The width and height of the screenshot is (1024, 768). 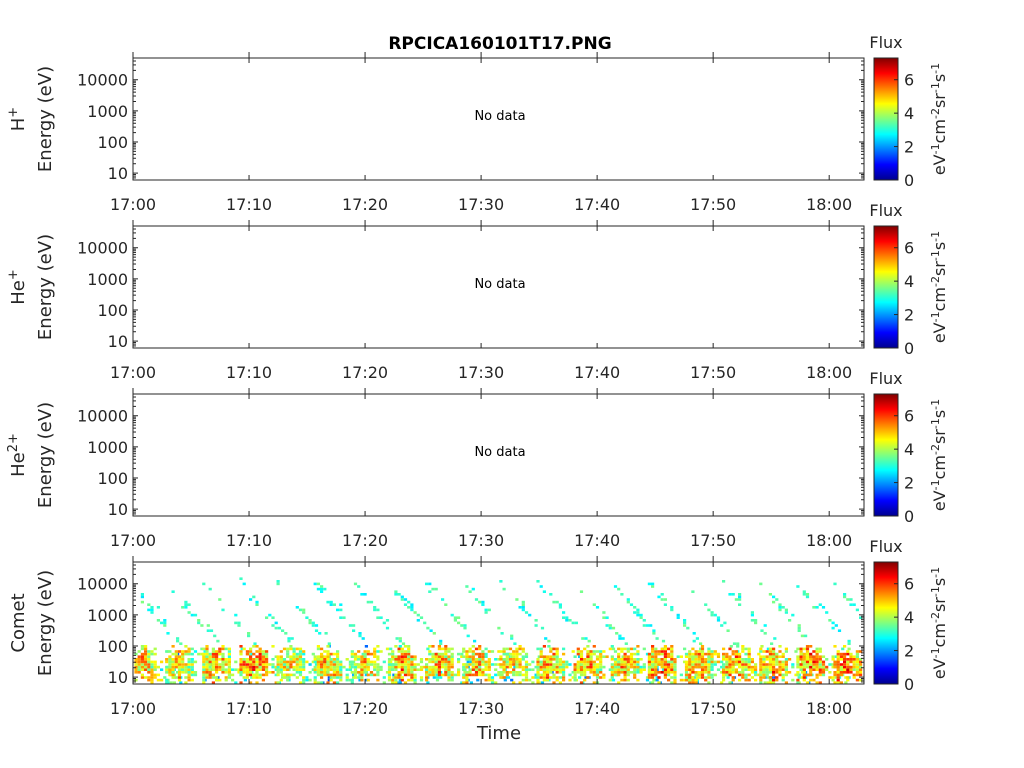 What do you see at coordinates (886, 119) in the screenshot?
I see `colorbar` at bounding box center [886, 119].